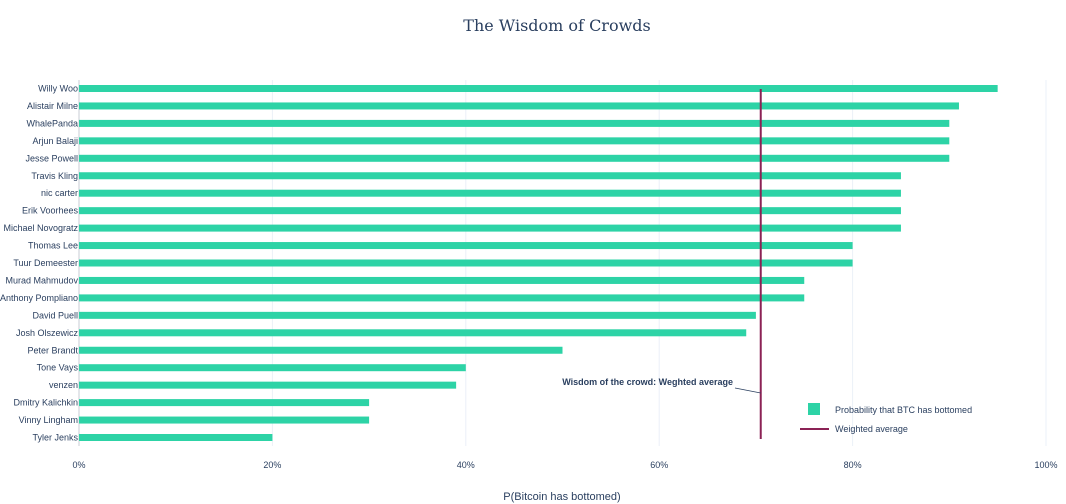 This screenshot has height=504, width=1066. Describe the element at coordinates (871, 429) in the screenshot. I see `legend-label-line: Weighted average` at that location.